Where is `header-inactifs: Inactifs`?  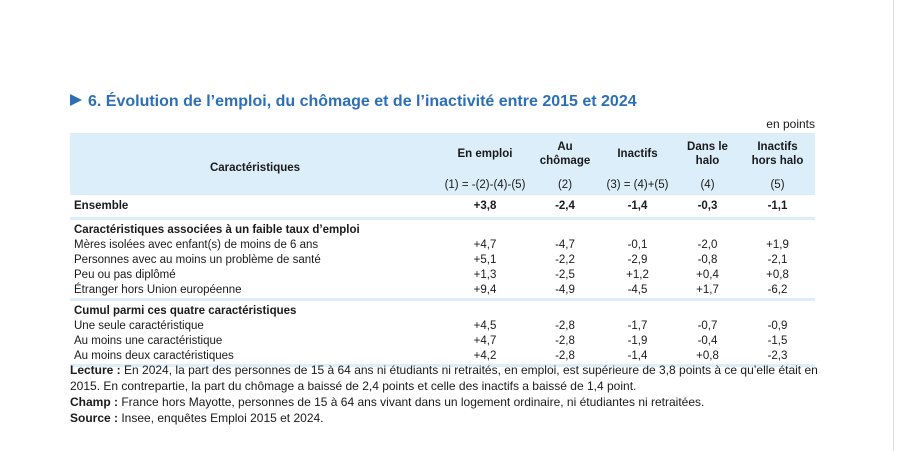
header-inactifs: Inactifs is located at coordinates (637, 154).